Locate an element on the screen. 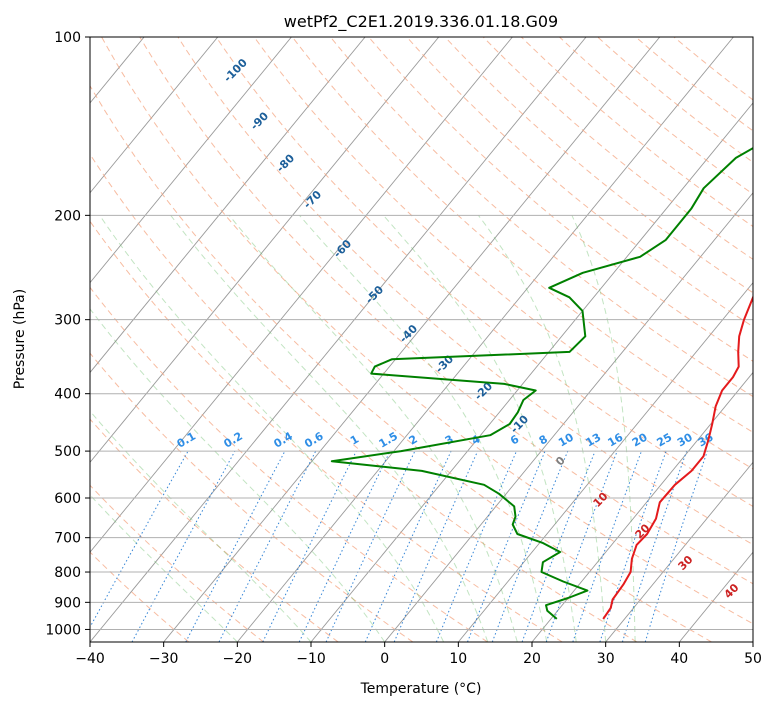  y-tick-label: 200 is located at coordinates (67, 216).